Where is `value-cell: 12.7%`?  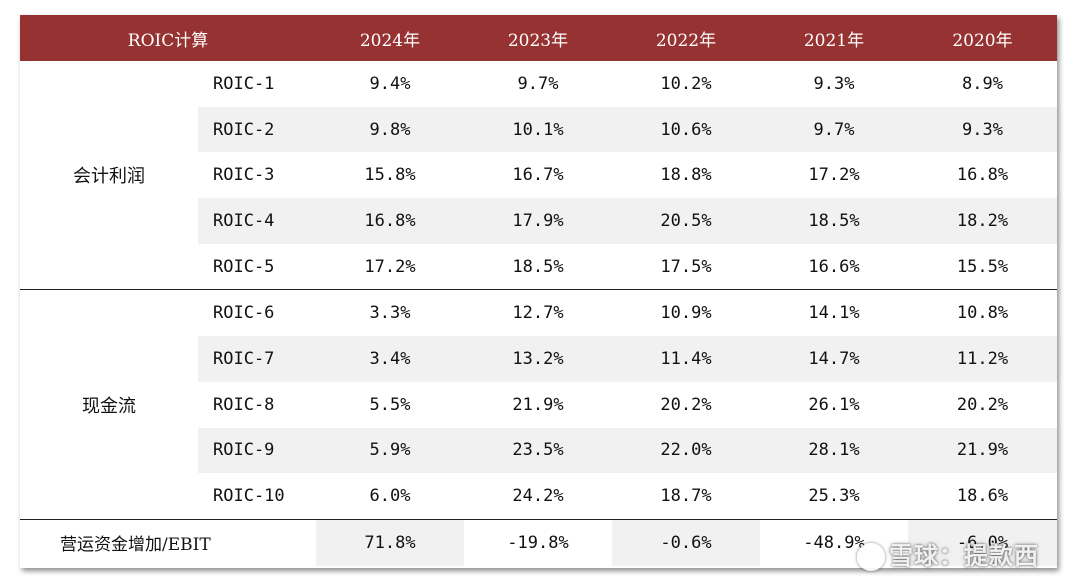 value-cell: 12.7% is located at coordinates (538, 313).